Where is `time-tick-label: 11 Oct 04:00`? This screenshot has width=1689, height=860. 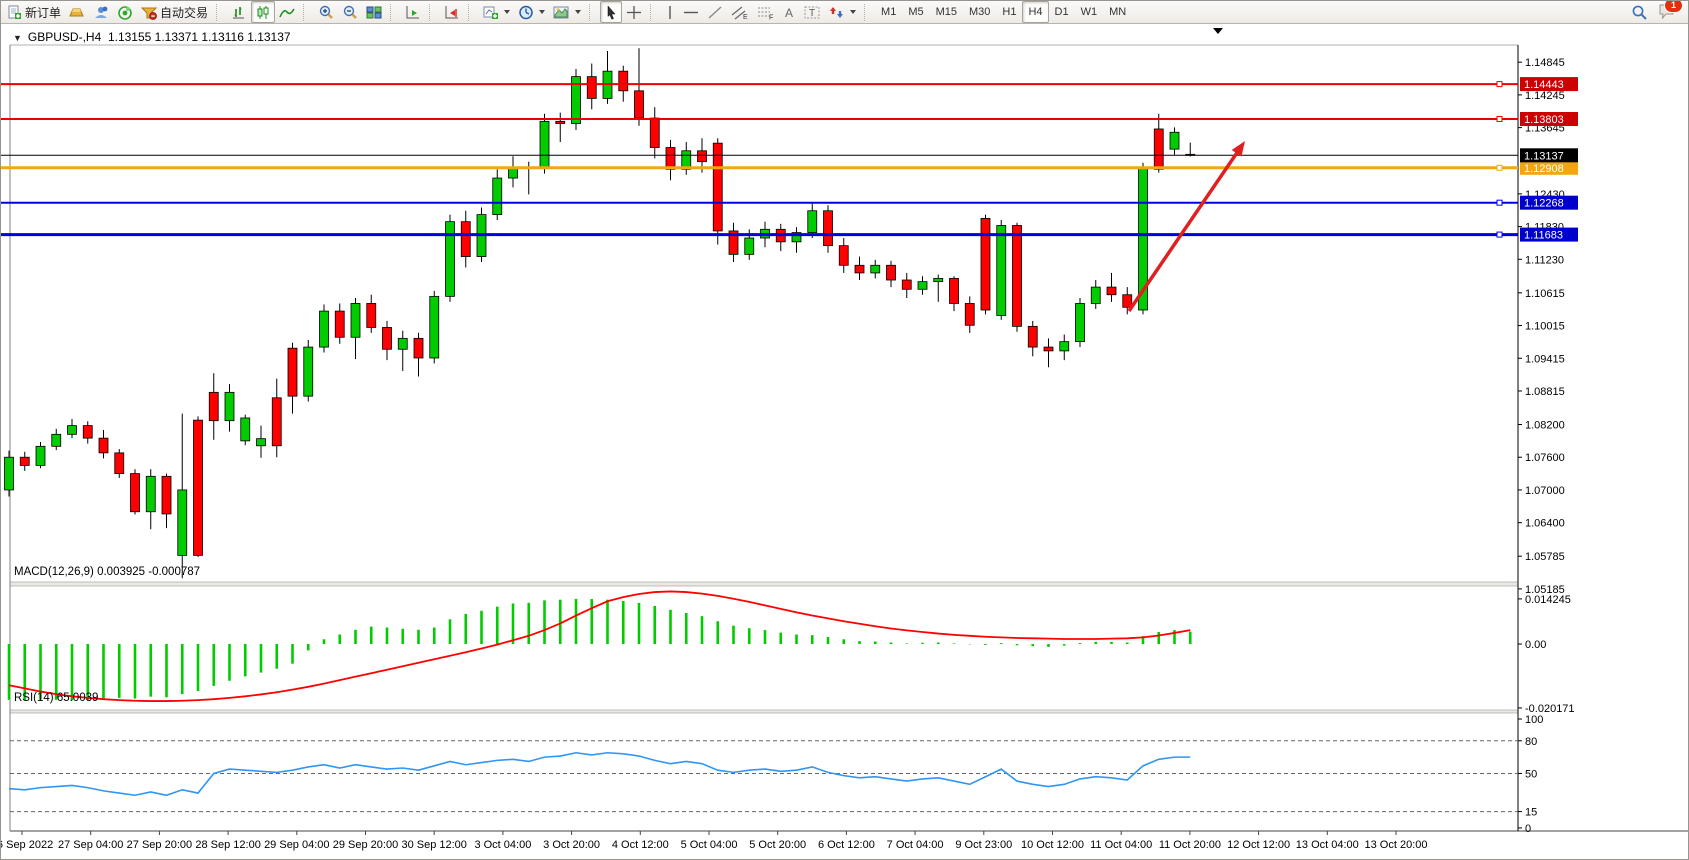 time-tick-label: 11 Oct 04:00 is located at coordinates (1121, 845).